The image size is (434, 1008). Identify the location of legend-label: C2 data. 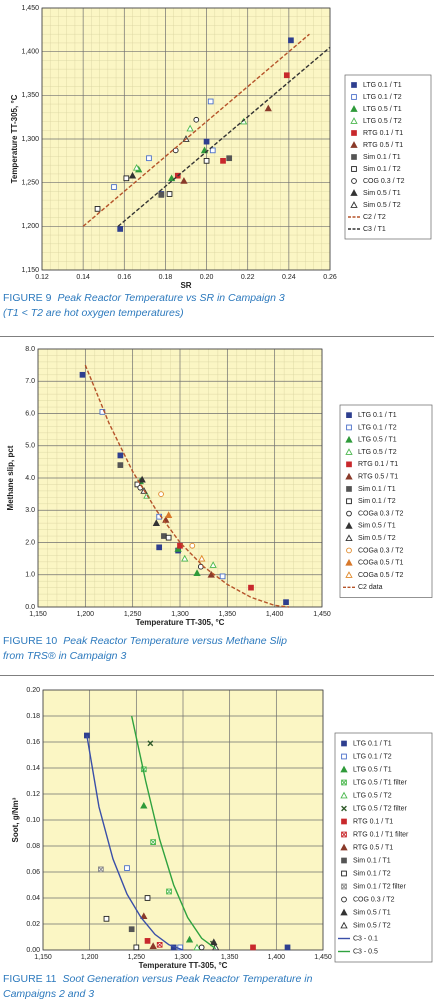
(370, 587).